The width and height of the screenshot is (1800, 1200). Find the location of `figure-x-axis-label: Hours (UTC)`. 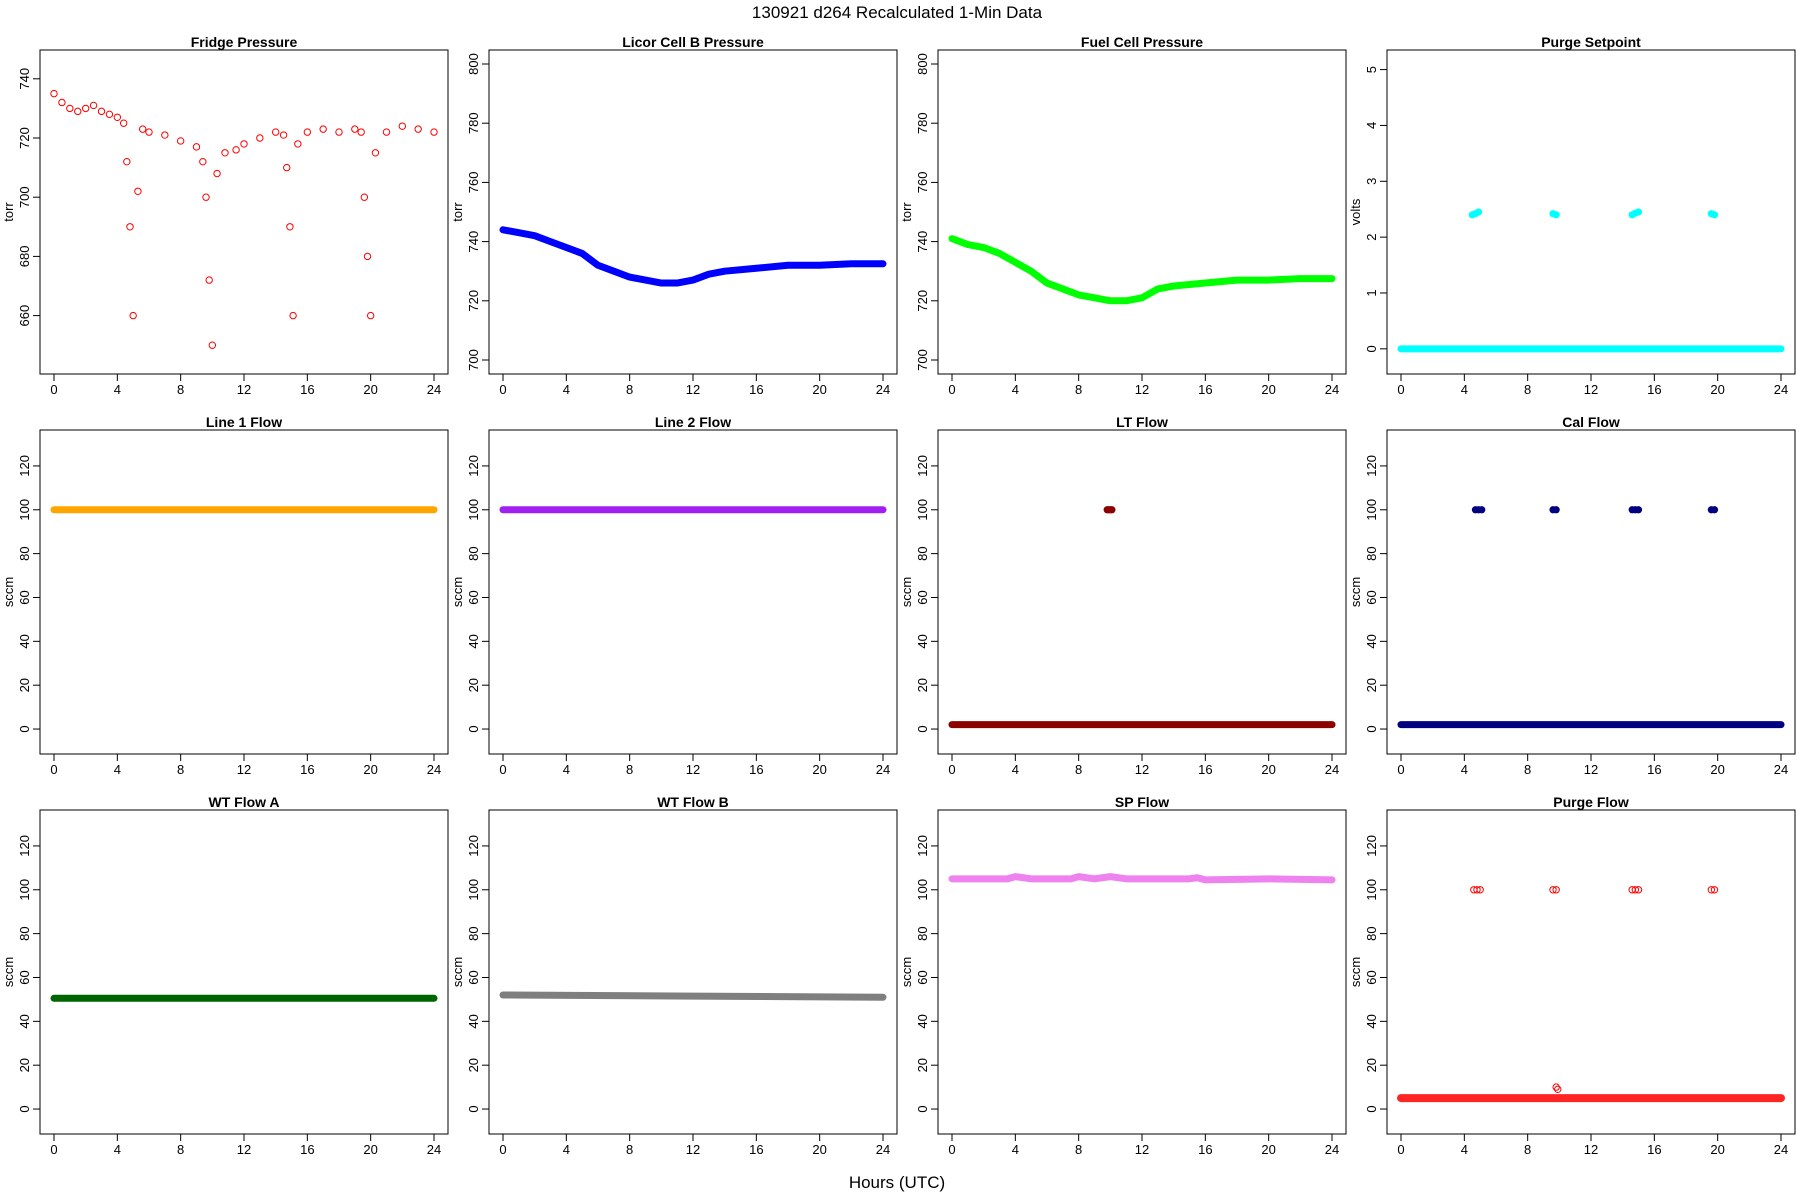

figure-x-axis-label: Hours (UTC) is located at coordinates (897, 1182).